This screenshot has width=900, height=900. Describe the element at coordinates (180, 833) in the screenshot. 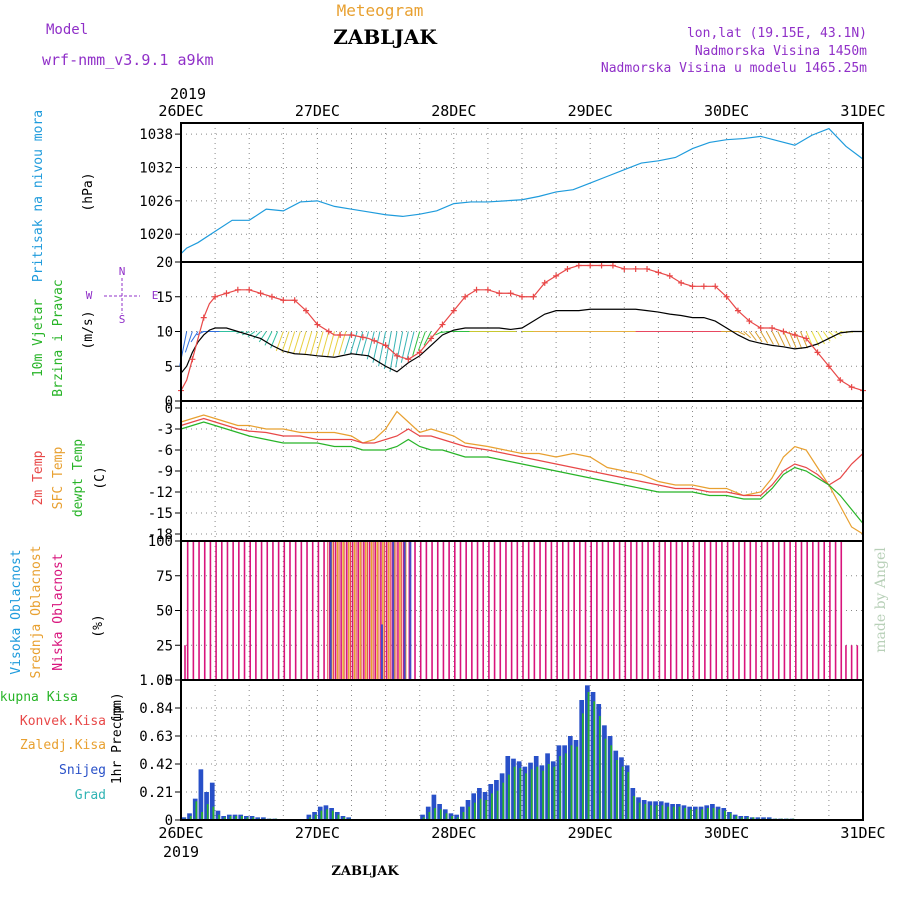

I see `bottom-date-label: 26DEC` at that location.